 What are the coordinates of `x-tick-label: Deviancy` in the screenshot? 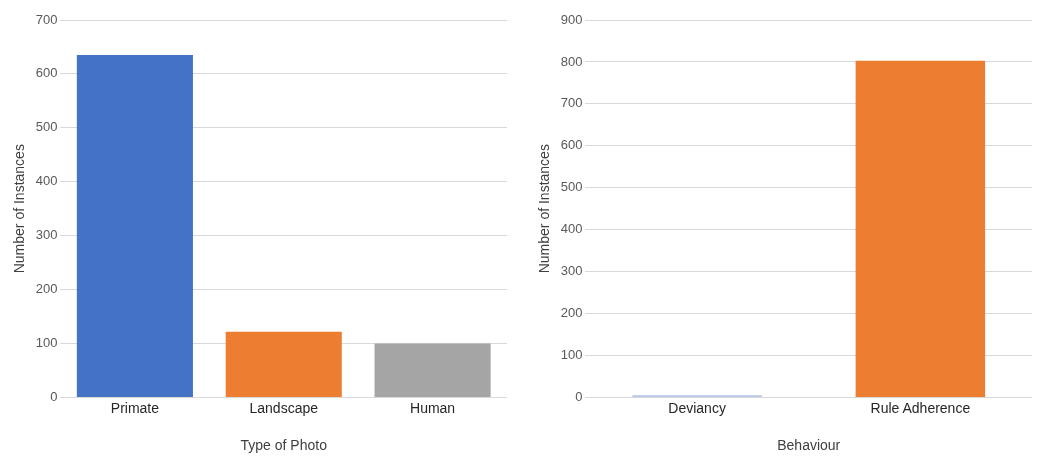 It's located at (697, 407).